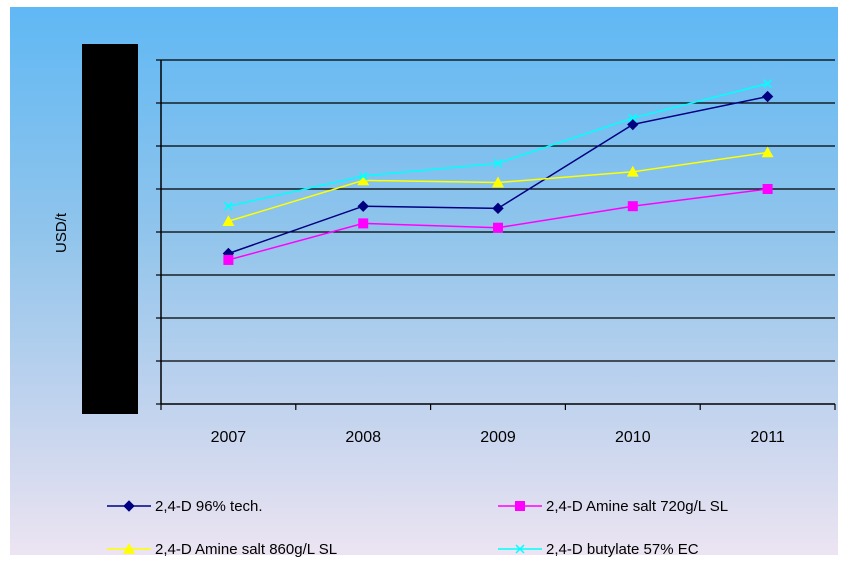 The width and height of the screenshot is (848, 565). Describe the element at coordinates (637, 506) in the screenshot. I see `legend-label: 2,4-D Amine salt 720g/L SL` at that location.